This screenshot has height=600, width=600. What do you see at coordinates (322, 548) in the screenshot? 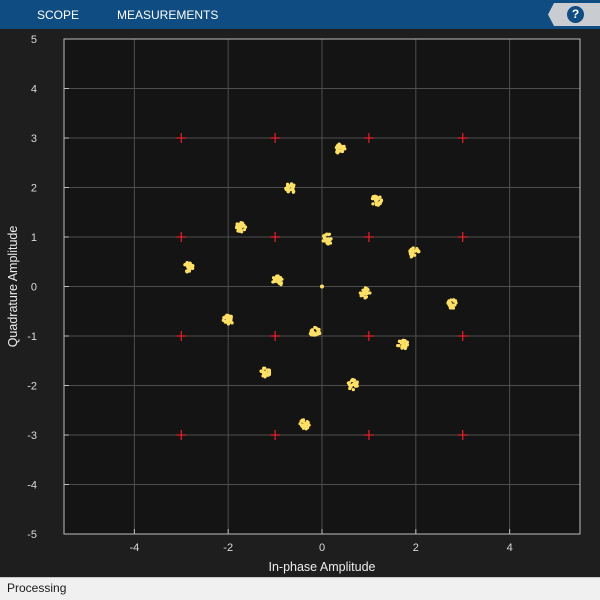
I see `x-tick-label: 0` at bounding box center [322, 548].